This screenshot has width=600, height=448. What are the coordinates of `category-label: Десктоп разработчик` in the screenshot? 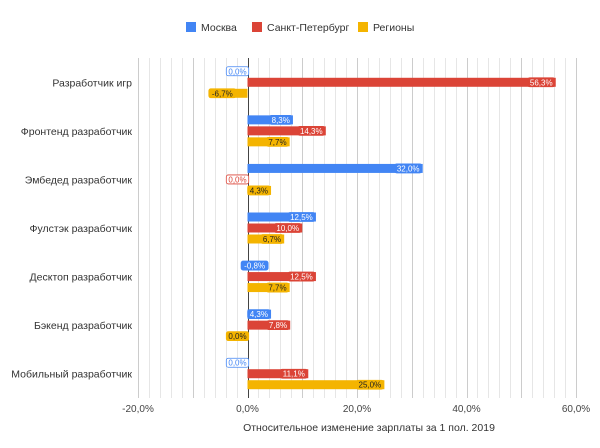 It's located at (81, 278).